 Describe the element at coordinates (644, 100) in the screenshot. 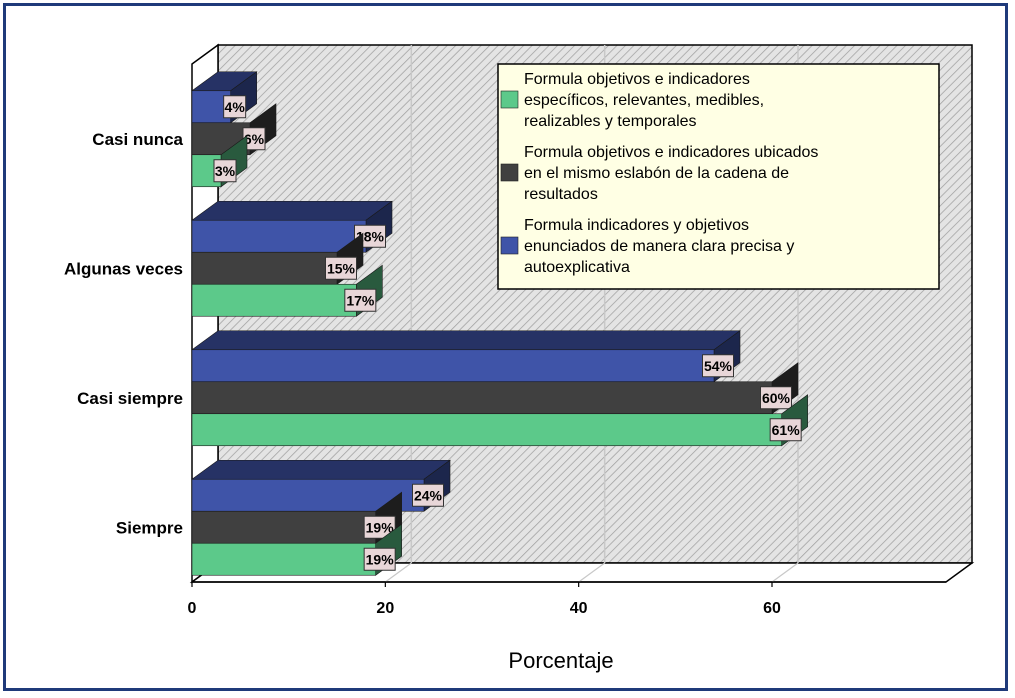

I see `legend-label: específicos, relevantes, medibles,` at that location.